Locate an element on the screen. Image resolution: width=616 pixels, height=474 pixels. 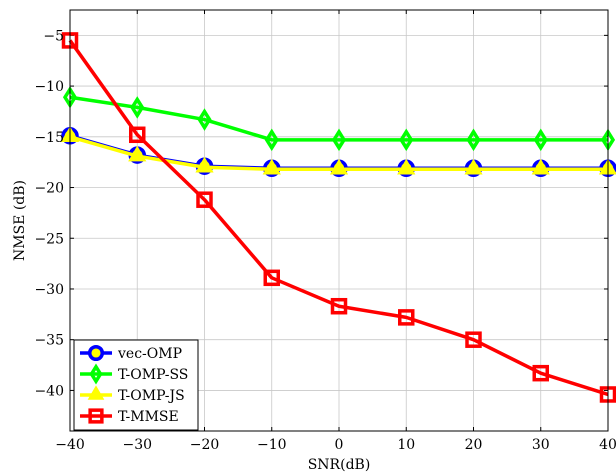
x-tick-label: 30 is located at coordinates (541, 445).